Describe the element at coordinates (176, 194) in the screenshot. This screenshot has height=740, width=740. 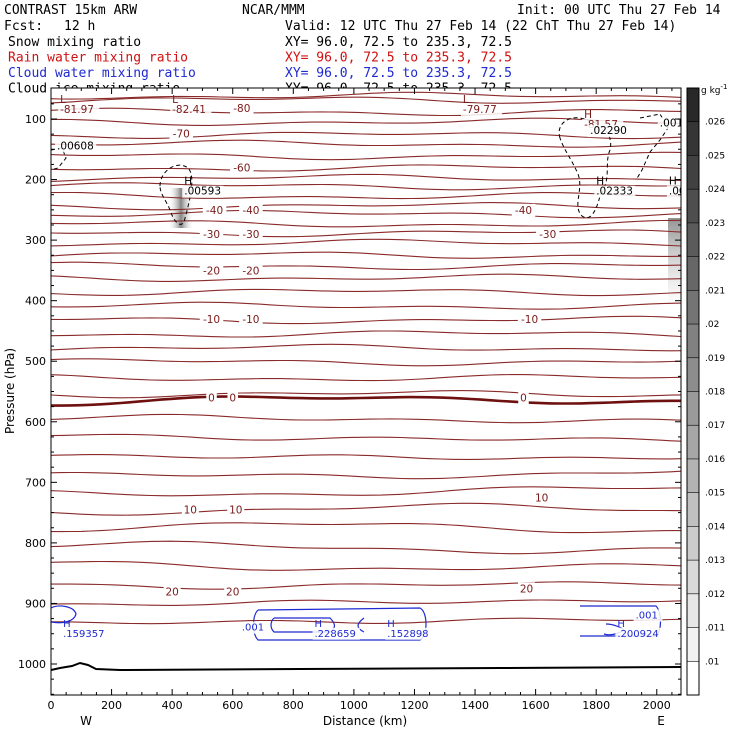
I see `cloud-ice-contour` at that location.